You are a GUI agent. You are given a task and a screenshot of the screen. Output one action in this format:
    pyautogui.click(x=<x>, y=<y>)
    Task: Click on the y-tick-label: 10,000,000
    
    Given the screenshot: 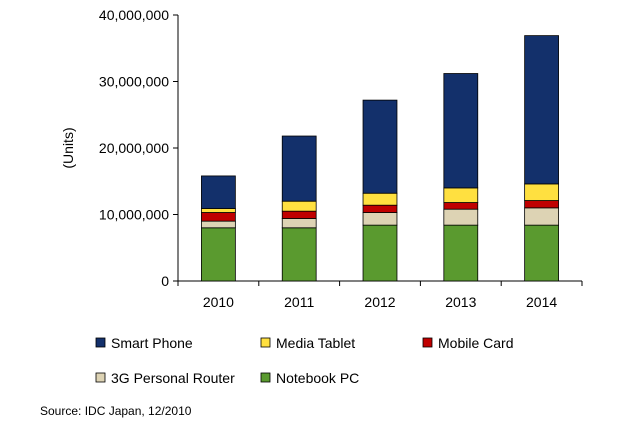 What is the action you would take?
    pyautogui.click(x=134, y=215)
    